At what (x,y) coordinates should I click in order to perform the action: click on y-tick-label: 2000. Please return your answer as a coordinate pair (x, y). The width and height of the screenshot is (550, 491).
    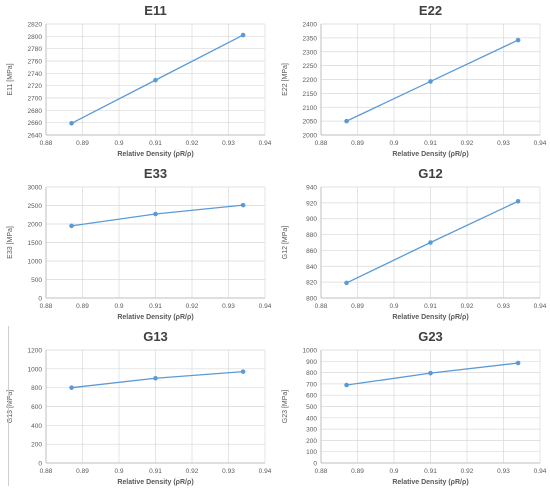
    Looking at the image, I should click on (310, 136).